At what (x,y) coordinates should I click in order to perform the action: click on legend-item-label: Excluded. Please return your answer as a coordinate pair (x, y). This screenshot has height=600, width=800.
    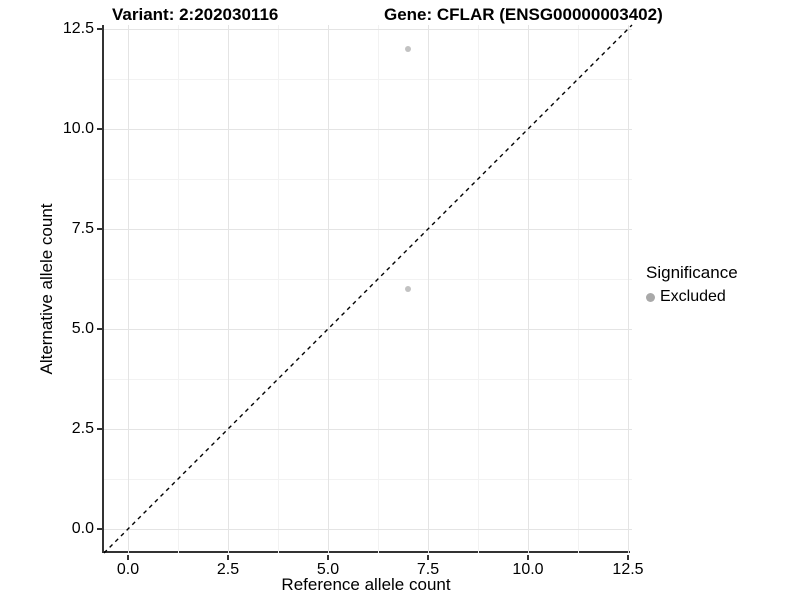
    Looking at the image, I should click on (693, 296).